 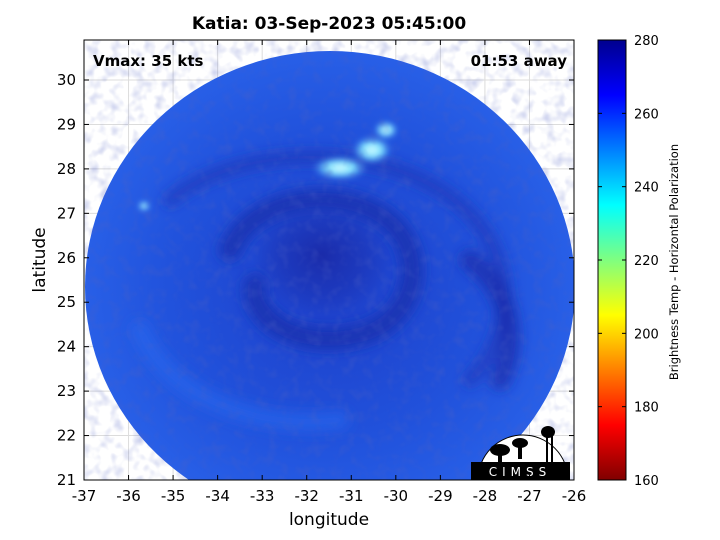 What do you see at coordinates (262, 496) in the screenshot?
I see `x-tick-label: -33` at bounding box center [262, 496].